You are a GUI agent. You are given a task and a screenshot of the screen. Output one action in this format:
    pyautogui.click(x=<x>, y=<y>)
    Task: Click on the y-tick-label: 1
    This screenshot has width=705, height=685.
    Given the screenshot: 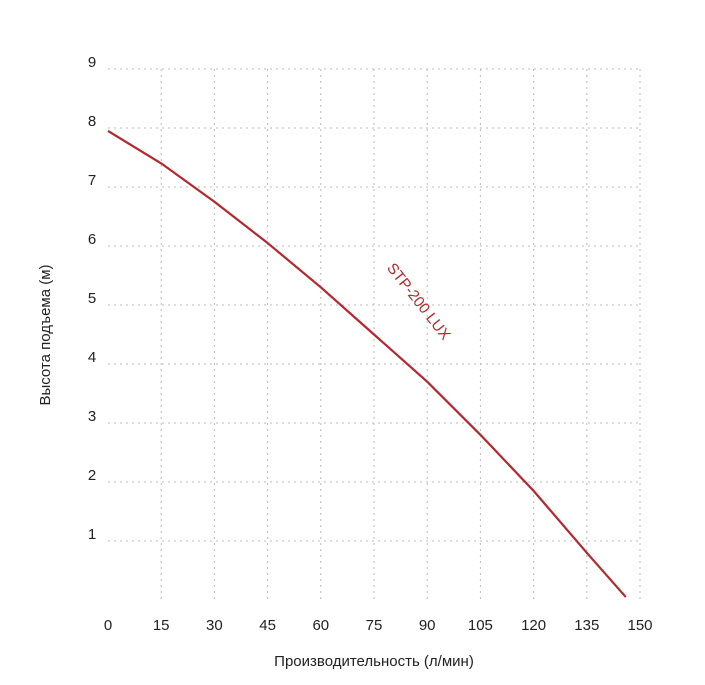 What is the action you would take?
    pyautogui.click(x=92, y=534)
    